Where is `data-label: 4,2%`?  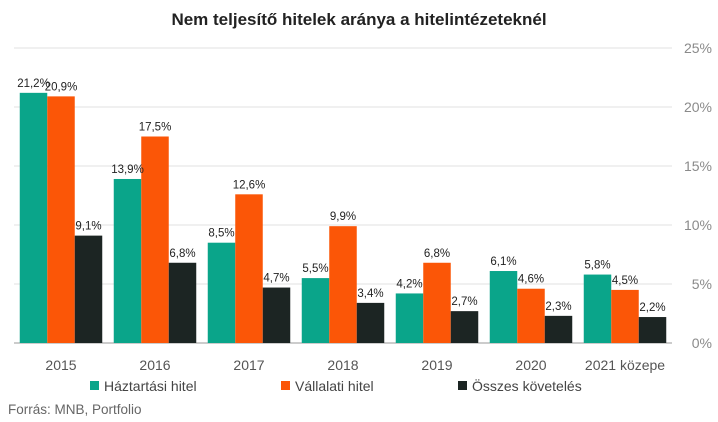
data-label: 4,2% is located at coordinates (409, 284).